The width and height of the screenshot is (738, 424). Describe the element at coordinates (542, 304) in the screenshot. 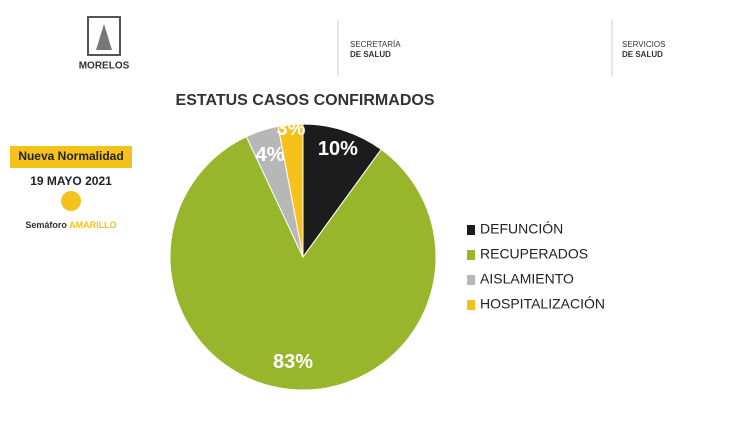

I see `legend-label: HOSPITALIZACIÓN` at that location.